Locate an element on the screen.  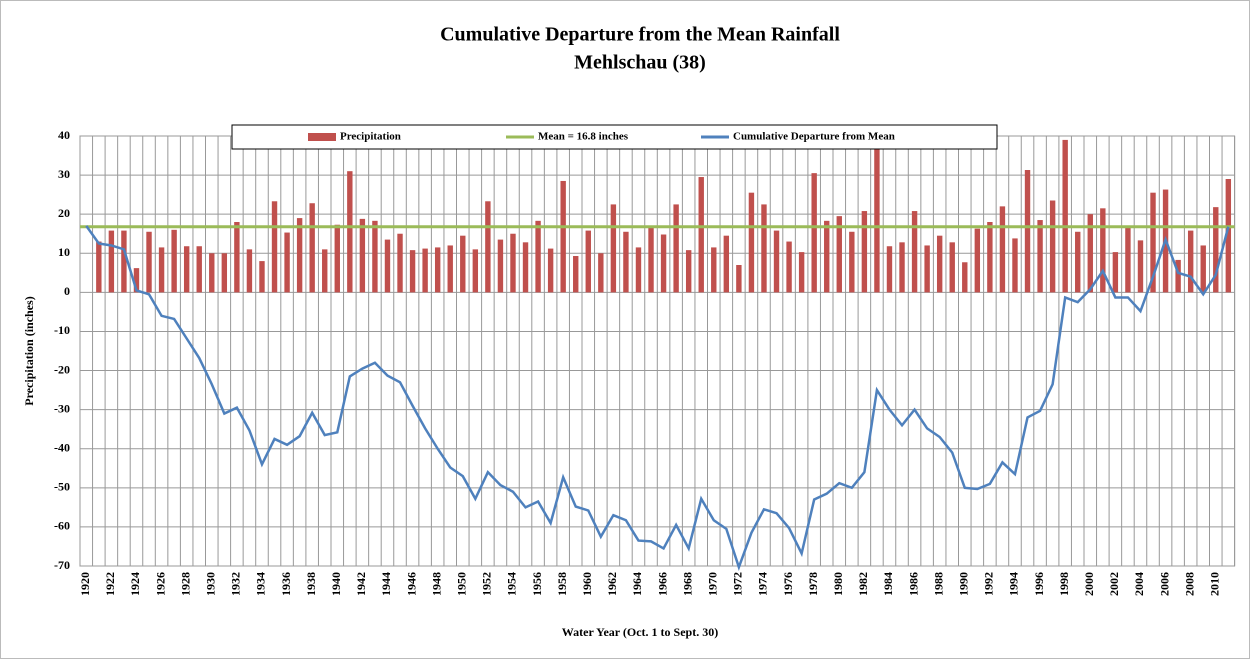
x-tick-label: 1924 is located at coordinates (135, 584).